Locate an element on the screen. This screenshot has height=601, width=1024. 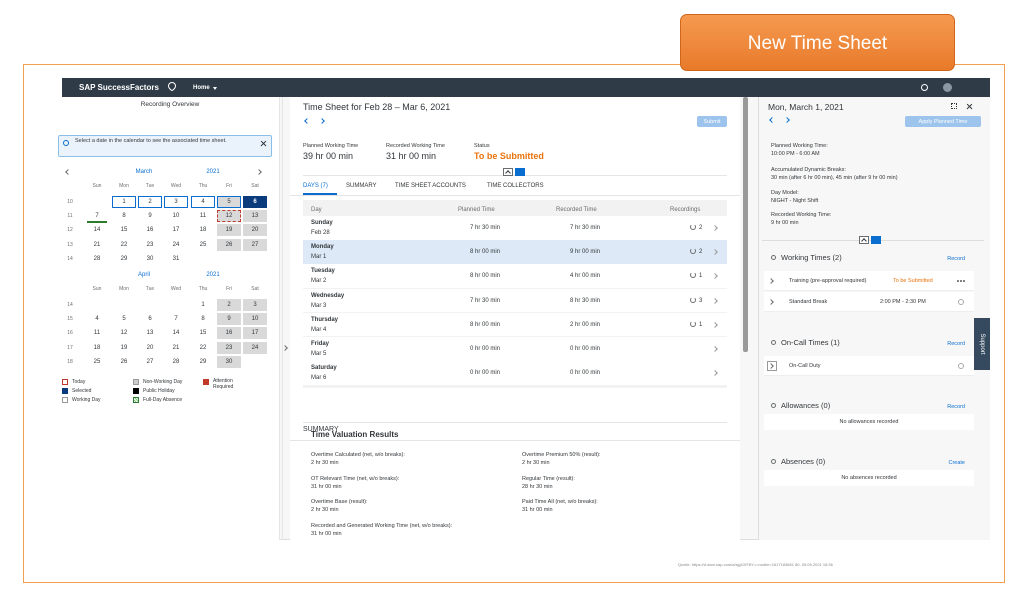
calendar-day: 8 is located at coordinates (124, 216).